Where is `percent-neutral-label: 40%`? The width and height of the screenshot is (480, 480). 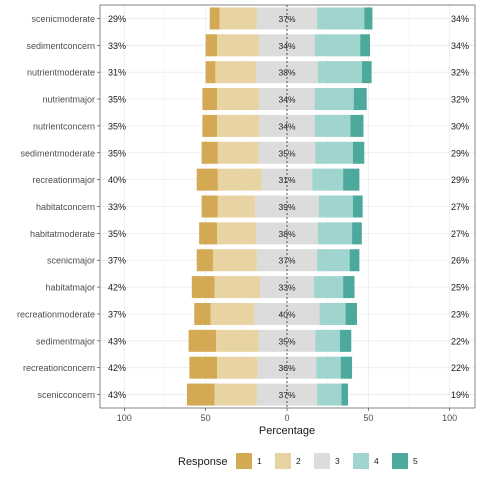 percent-neutral-label: 40% is located at coordinates (286, 314).